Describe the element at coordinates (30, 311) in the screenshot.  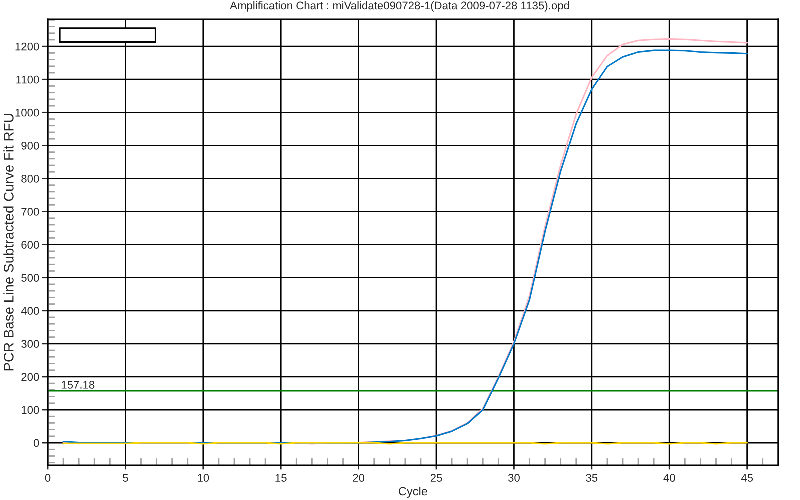
I see `y-tick-label: 400` at that location.